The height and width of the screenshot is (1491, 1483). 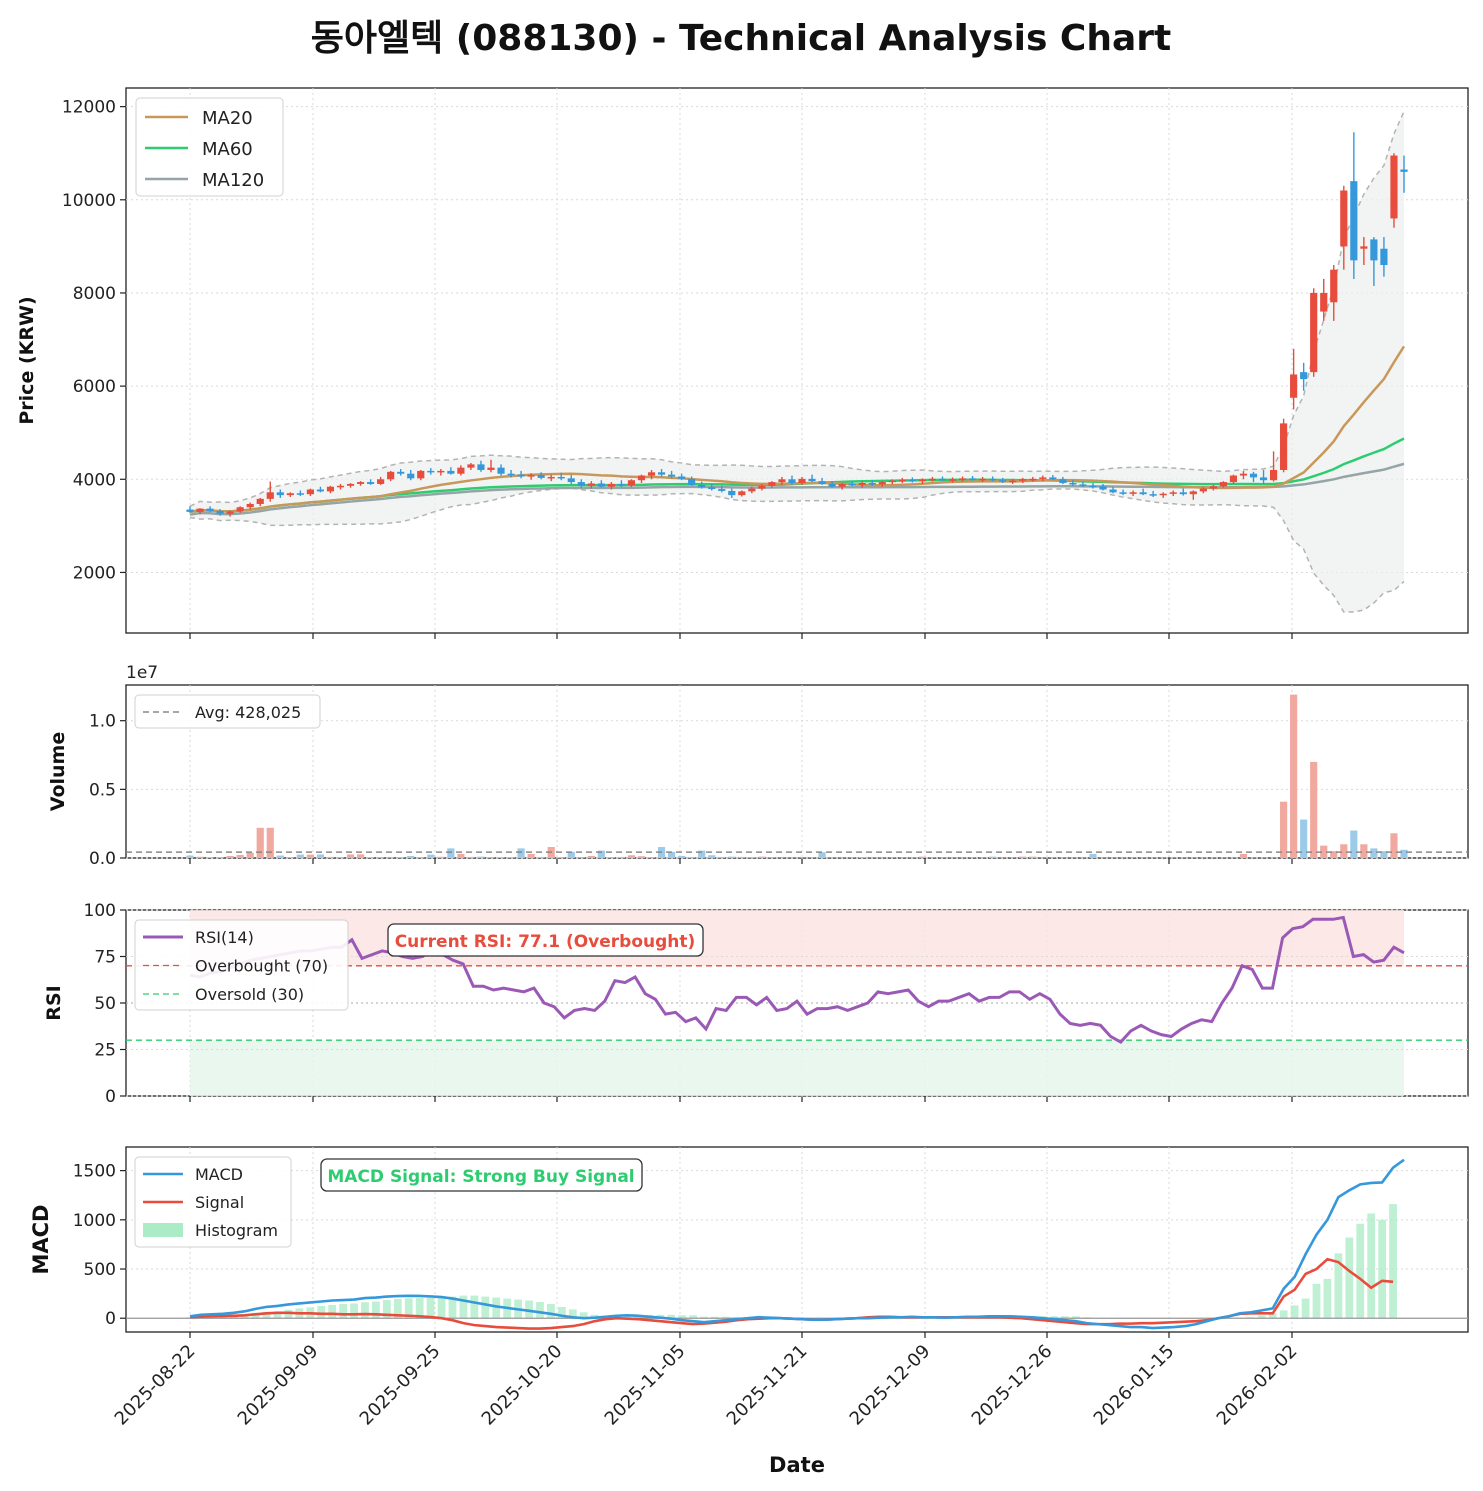 What do you see at coordinates (797, 1068) in the screenshot?
I see `rsi-oversold-zone` at bounding box center [797, 1068].